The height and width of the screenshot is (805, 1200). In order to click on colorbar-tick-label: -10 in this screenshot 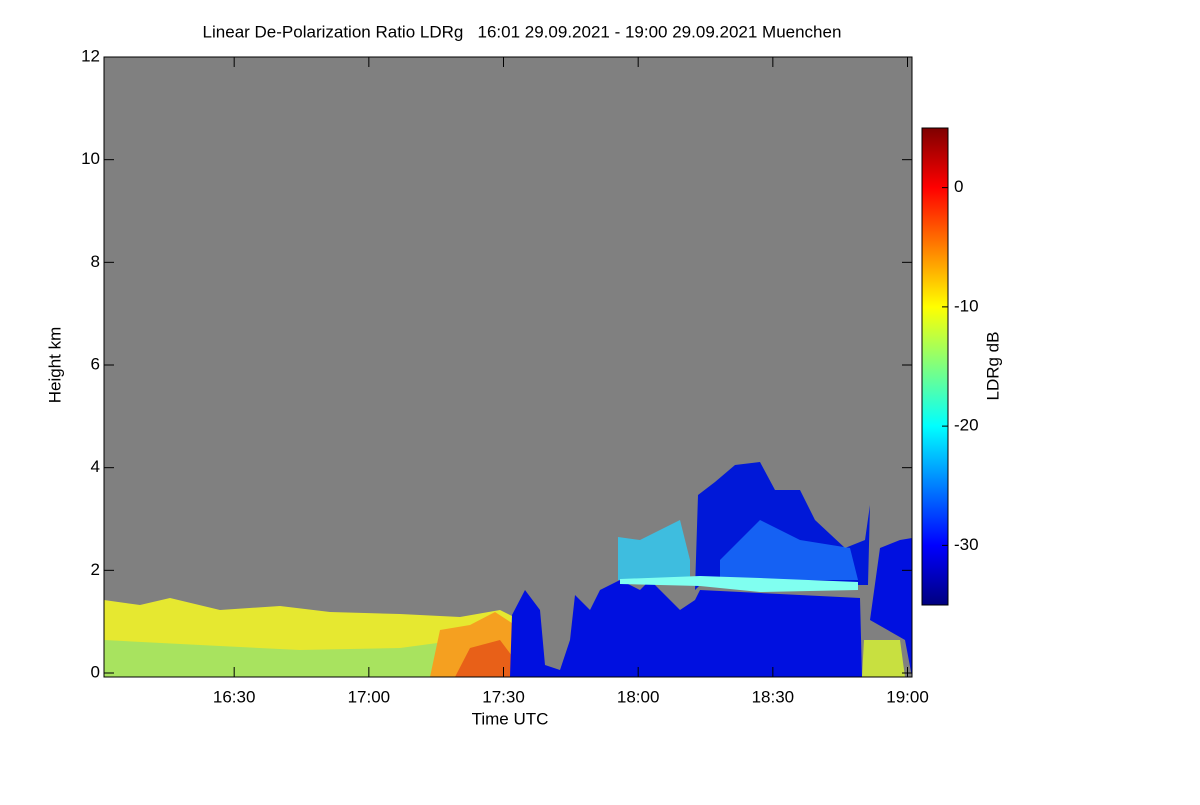, I will do `click(966, 305)`.